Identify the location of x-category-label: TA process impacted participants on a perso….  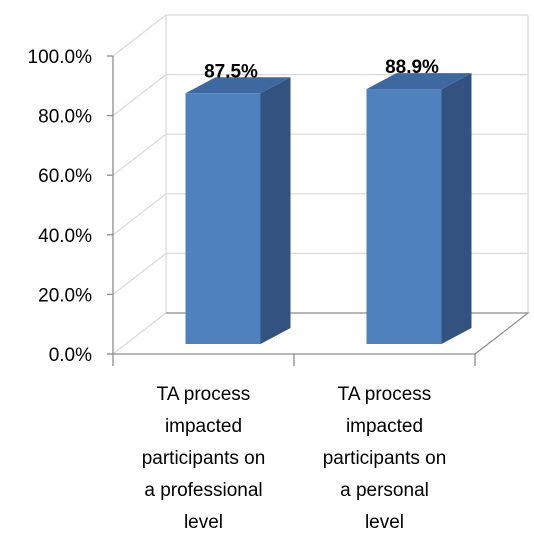
(385, 458).